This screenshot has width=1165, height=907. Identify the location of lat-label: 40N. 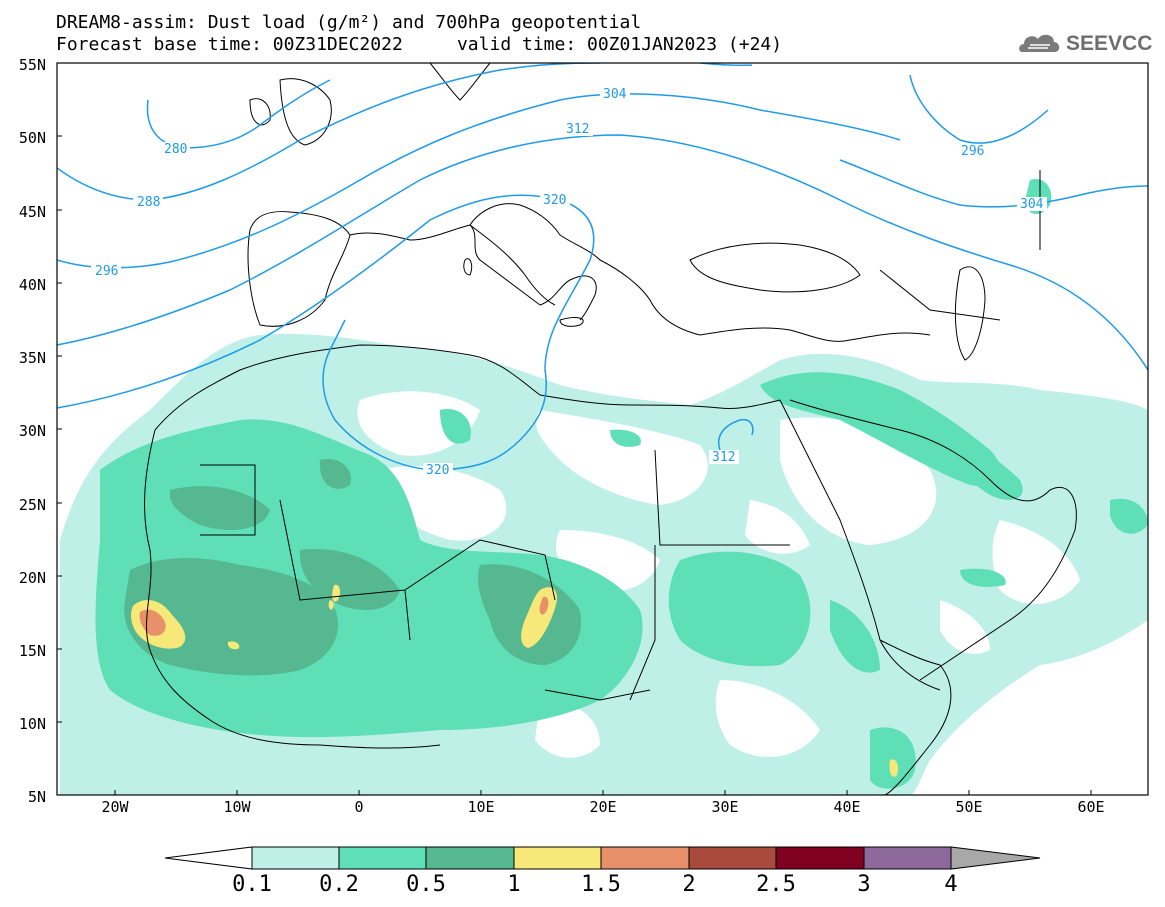
(32, 285).